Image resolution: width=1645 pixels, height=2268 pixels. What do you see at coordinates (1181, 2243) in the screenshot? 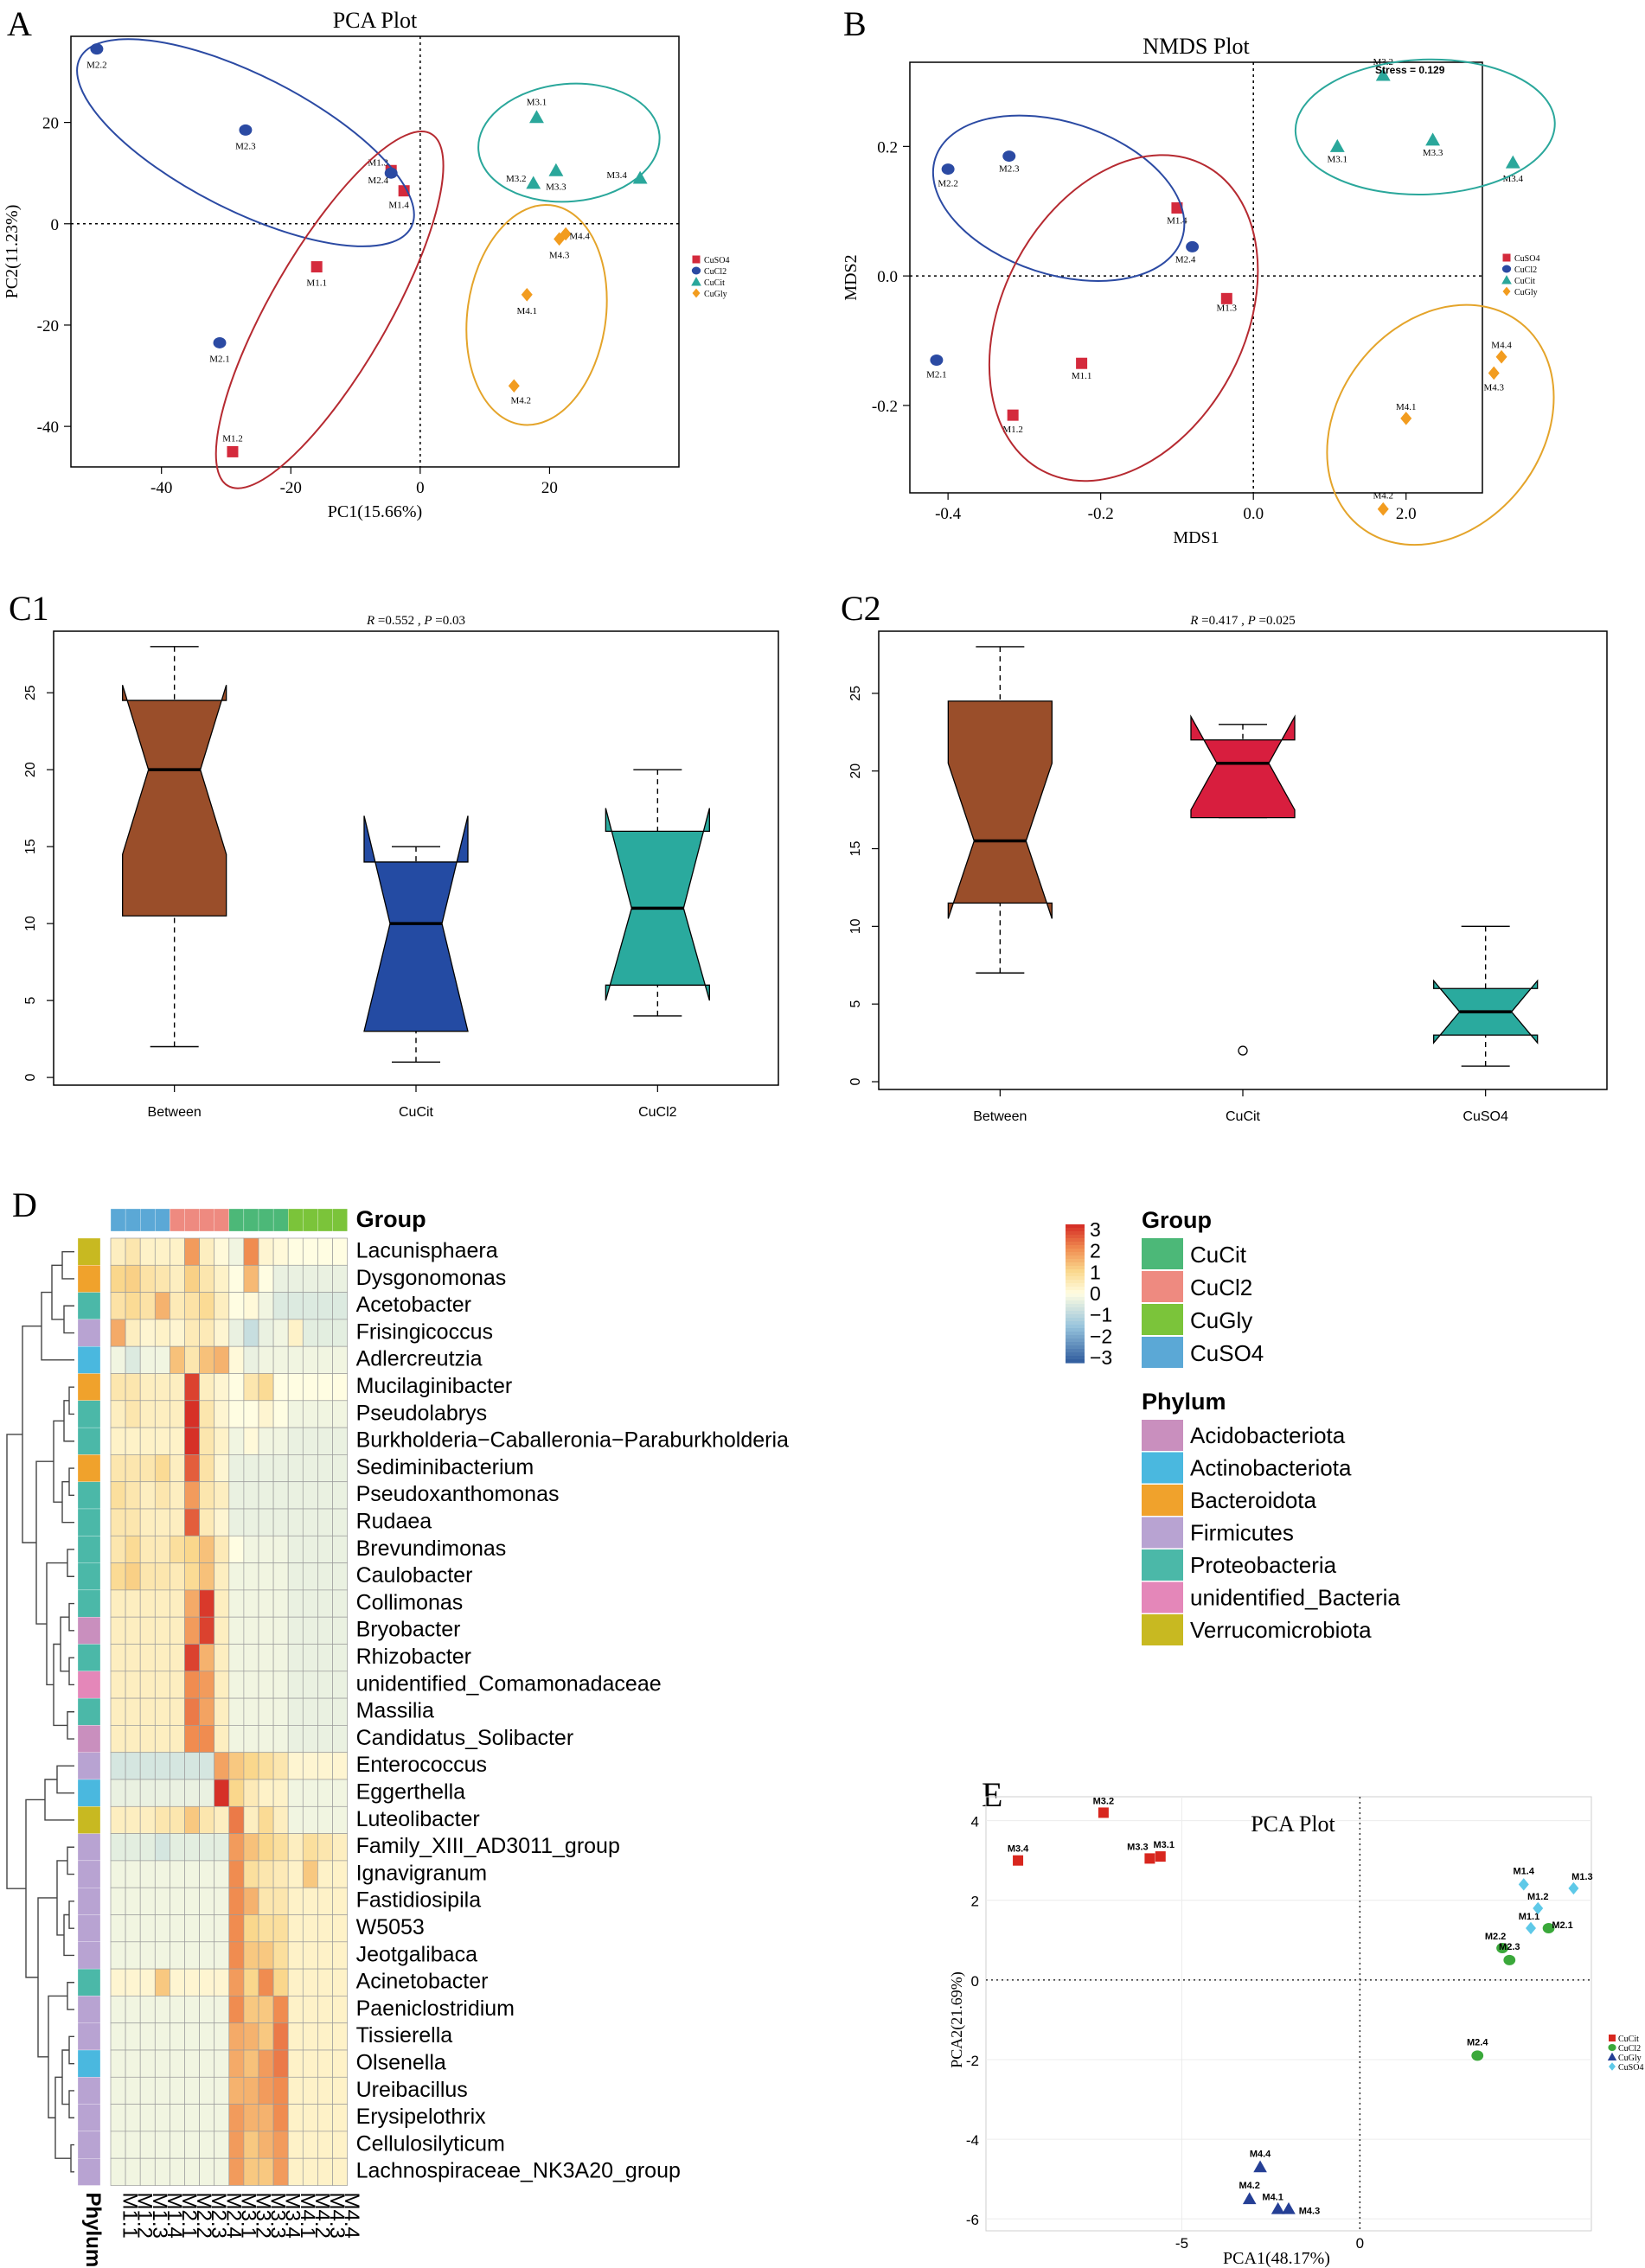
I see `x-tick-label: -5` at bounding box center [1181, 2243].